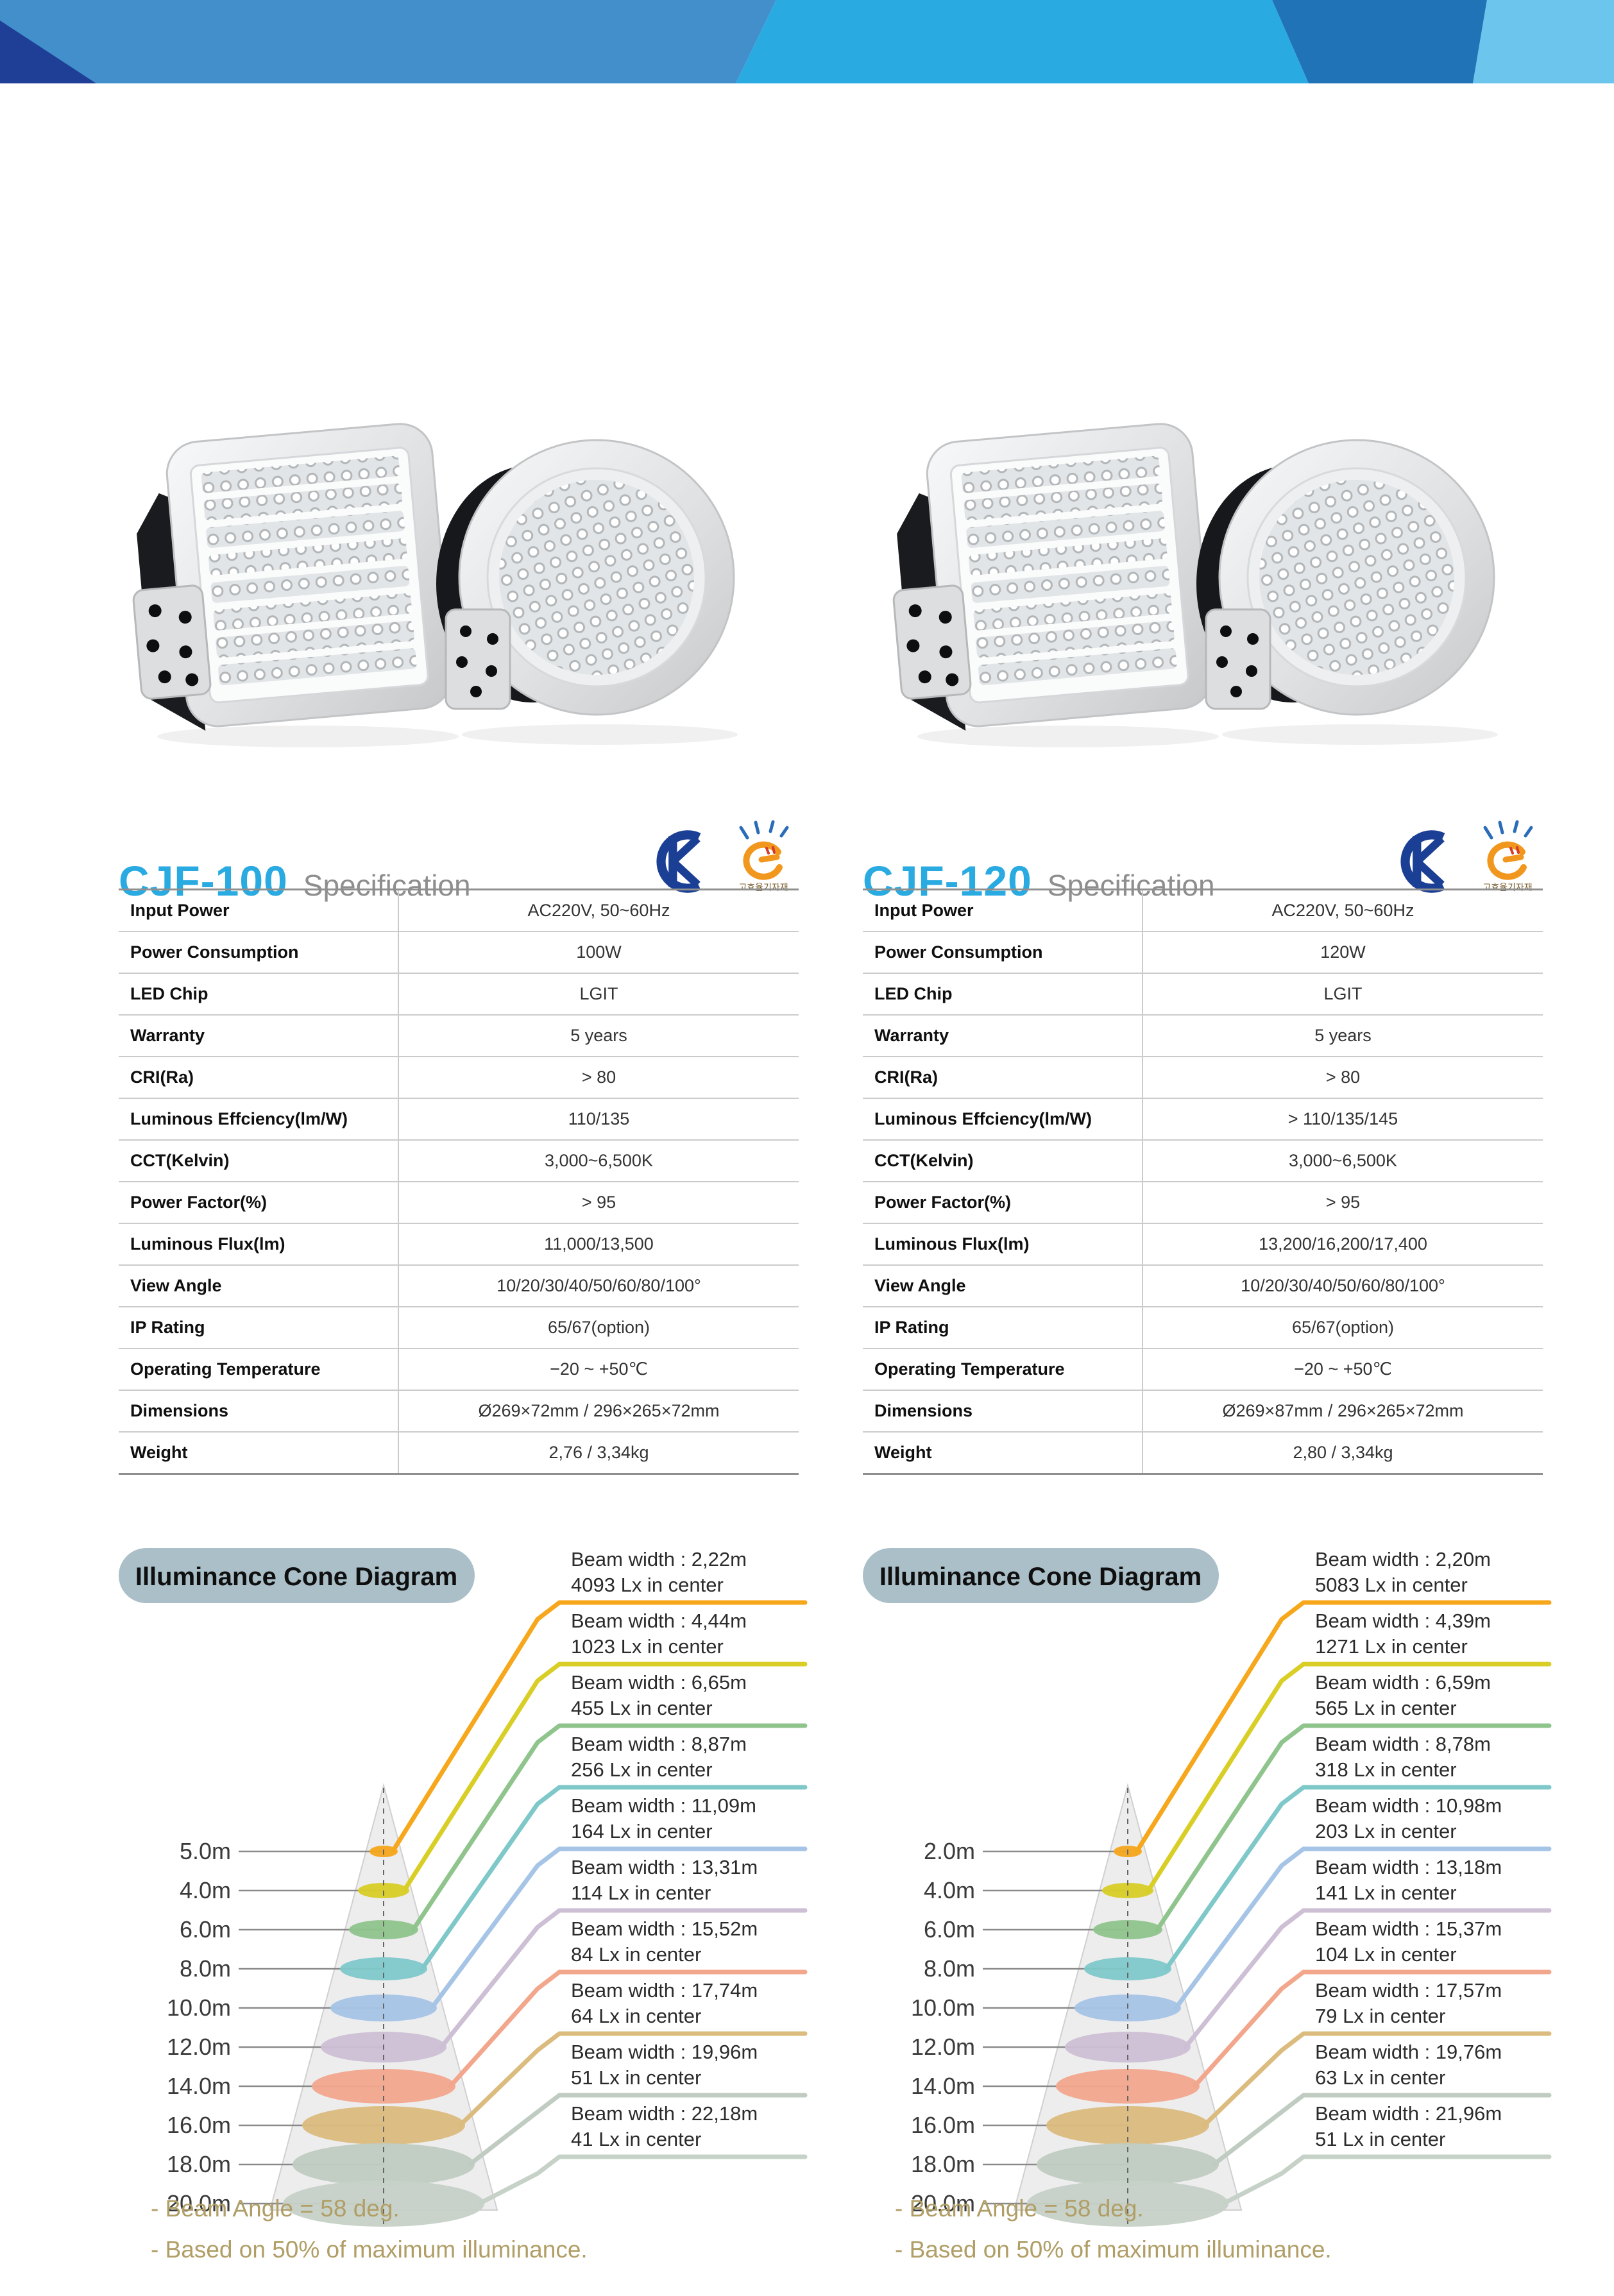 The width and height of the screenshot is (1614, 2296). Describe the element at coordinates (205, 1929) in the screenshot. I see `distance-label: 6.0m` at that location.